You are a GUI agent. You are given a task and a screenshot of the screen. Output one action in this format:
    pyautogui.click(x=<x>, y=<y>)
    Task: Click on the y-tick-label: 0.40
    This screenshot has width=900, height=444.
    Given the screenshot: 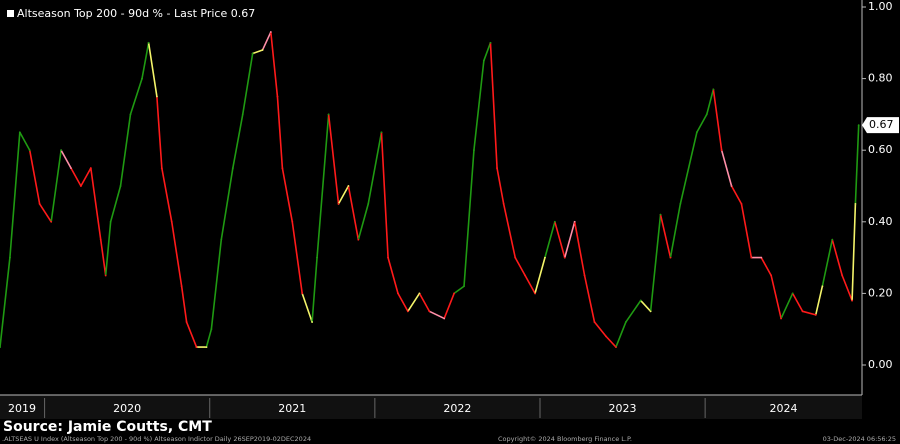 What is the action you would take?
    pyautogui.click(x=880, y=221)
    